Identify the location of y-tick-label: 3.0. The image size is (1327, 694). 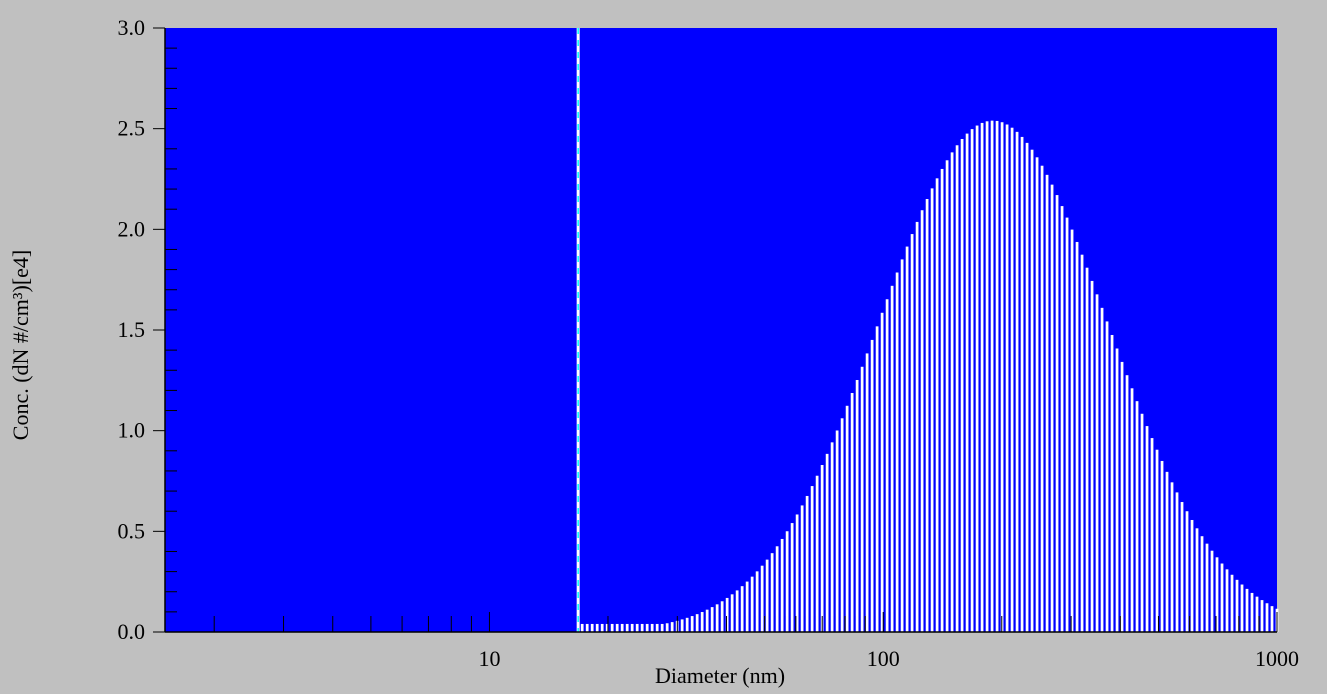
(132, 27).